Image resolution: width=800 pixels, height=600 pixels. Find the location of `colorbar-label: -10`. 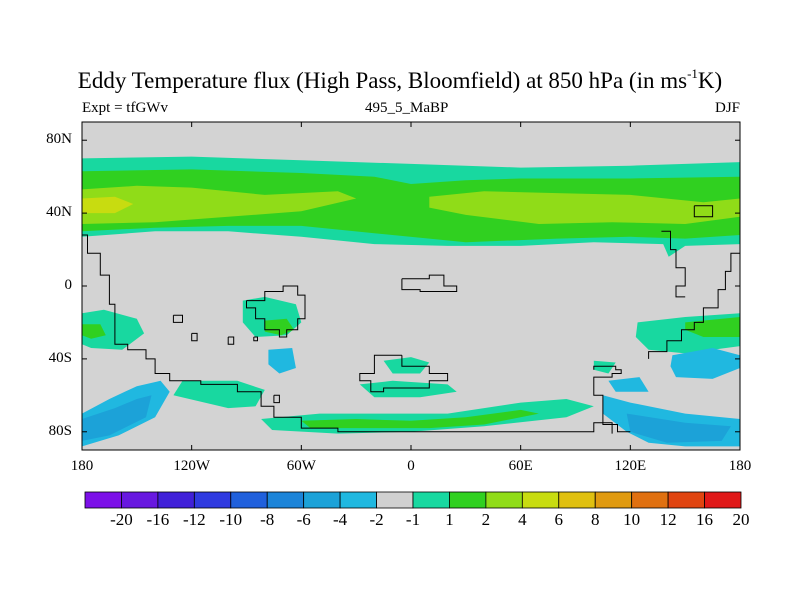

colorbar-label: -10 is located at coordinates (231, 519).